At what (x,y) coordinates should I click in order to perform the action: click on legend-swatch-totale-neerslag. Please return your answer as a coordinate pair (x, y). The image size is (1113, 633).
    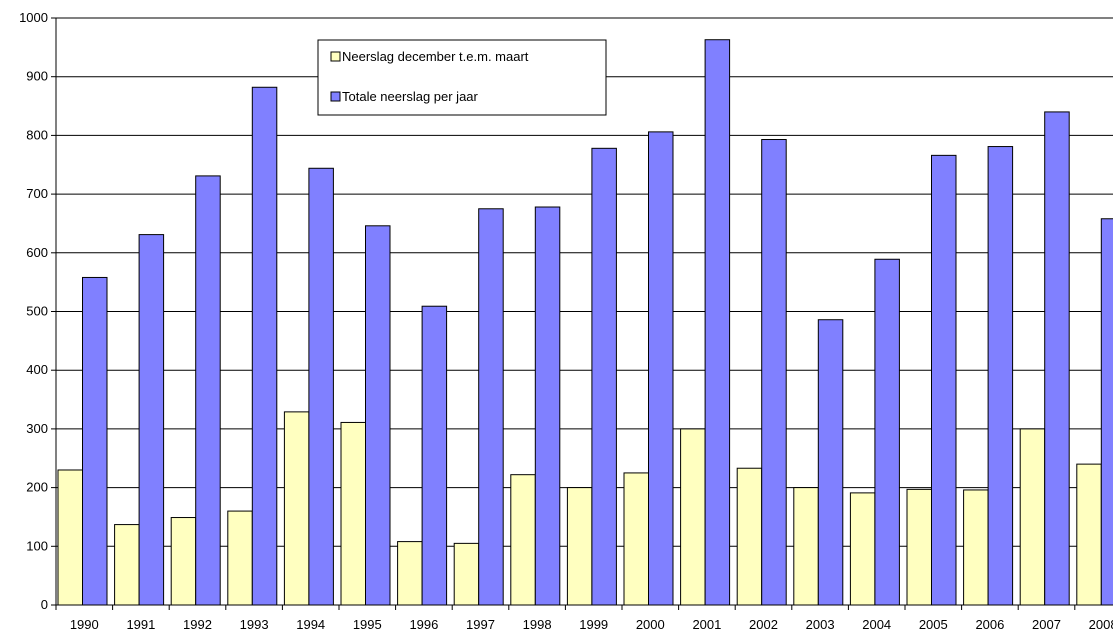
    Looking at the image, I should click on (335, 96).